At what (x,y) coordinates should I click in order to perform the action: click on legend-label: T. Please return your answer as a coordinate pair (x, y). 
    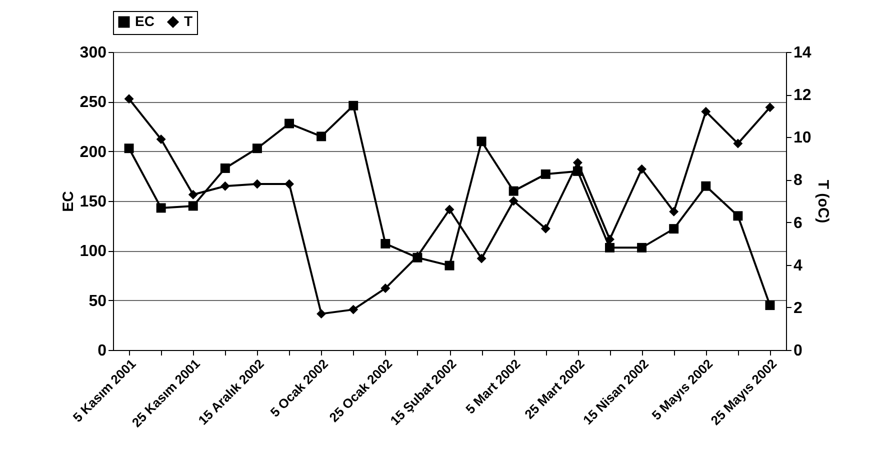
    Looking at the image, I should click on (188, 21).